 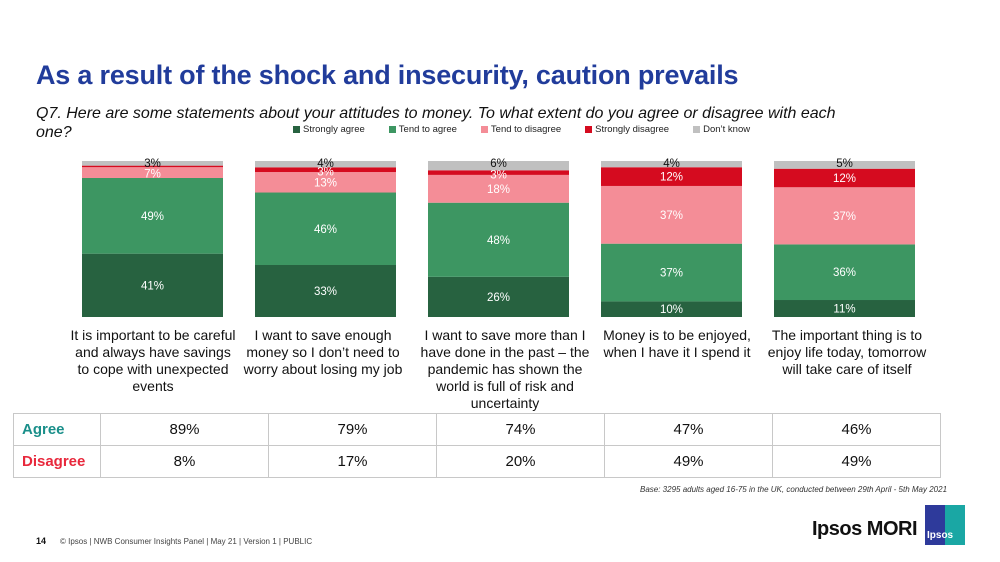 I want to click on data-label-tend-to-disagree: 18%, so click(x=498, y=190).